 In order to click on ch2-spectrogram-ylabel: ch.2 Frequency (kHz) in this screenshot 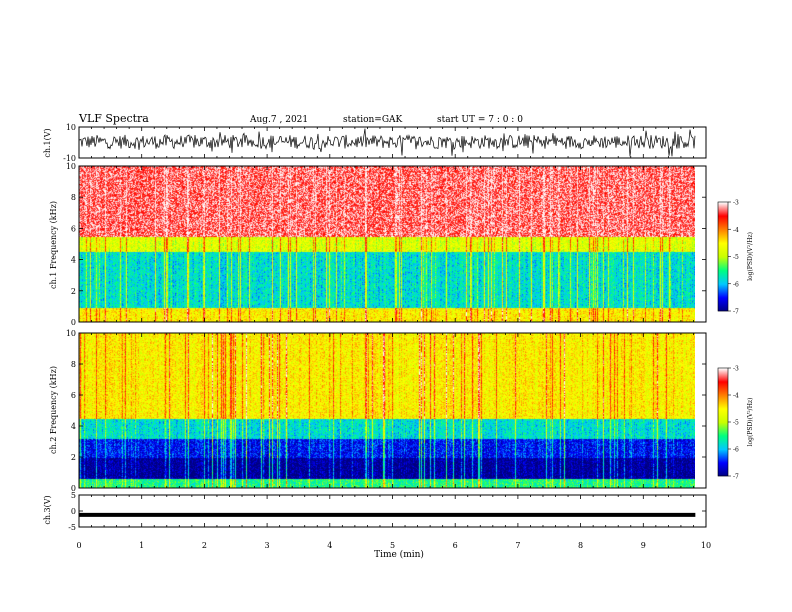, I will do `click(53, 410)`.